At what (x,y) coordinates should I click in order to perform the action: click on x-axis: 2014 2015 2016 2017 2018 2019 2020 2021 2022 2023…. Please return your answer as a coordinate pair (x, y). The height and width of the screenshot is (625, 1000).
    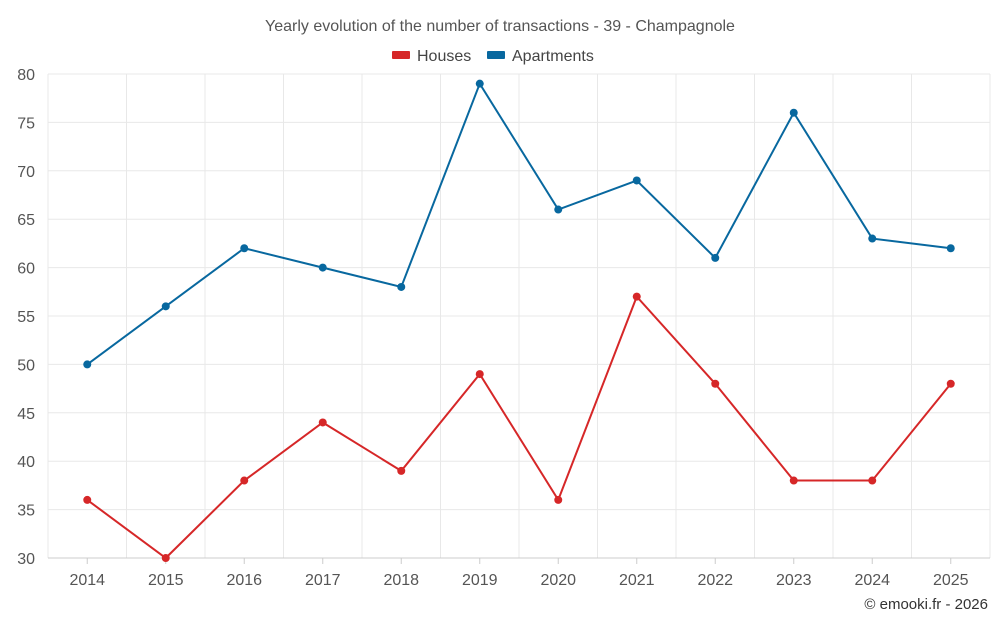
    Looking at the image, I should click on (519, 573).